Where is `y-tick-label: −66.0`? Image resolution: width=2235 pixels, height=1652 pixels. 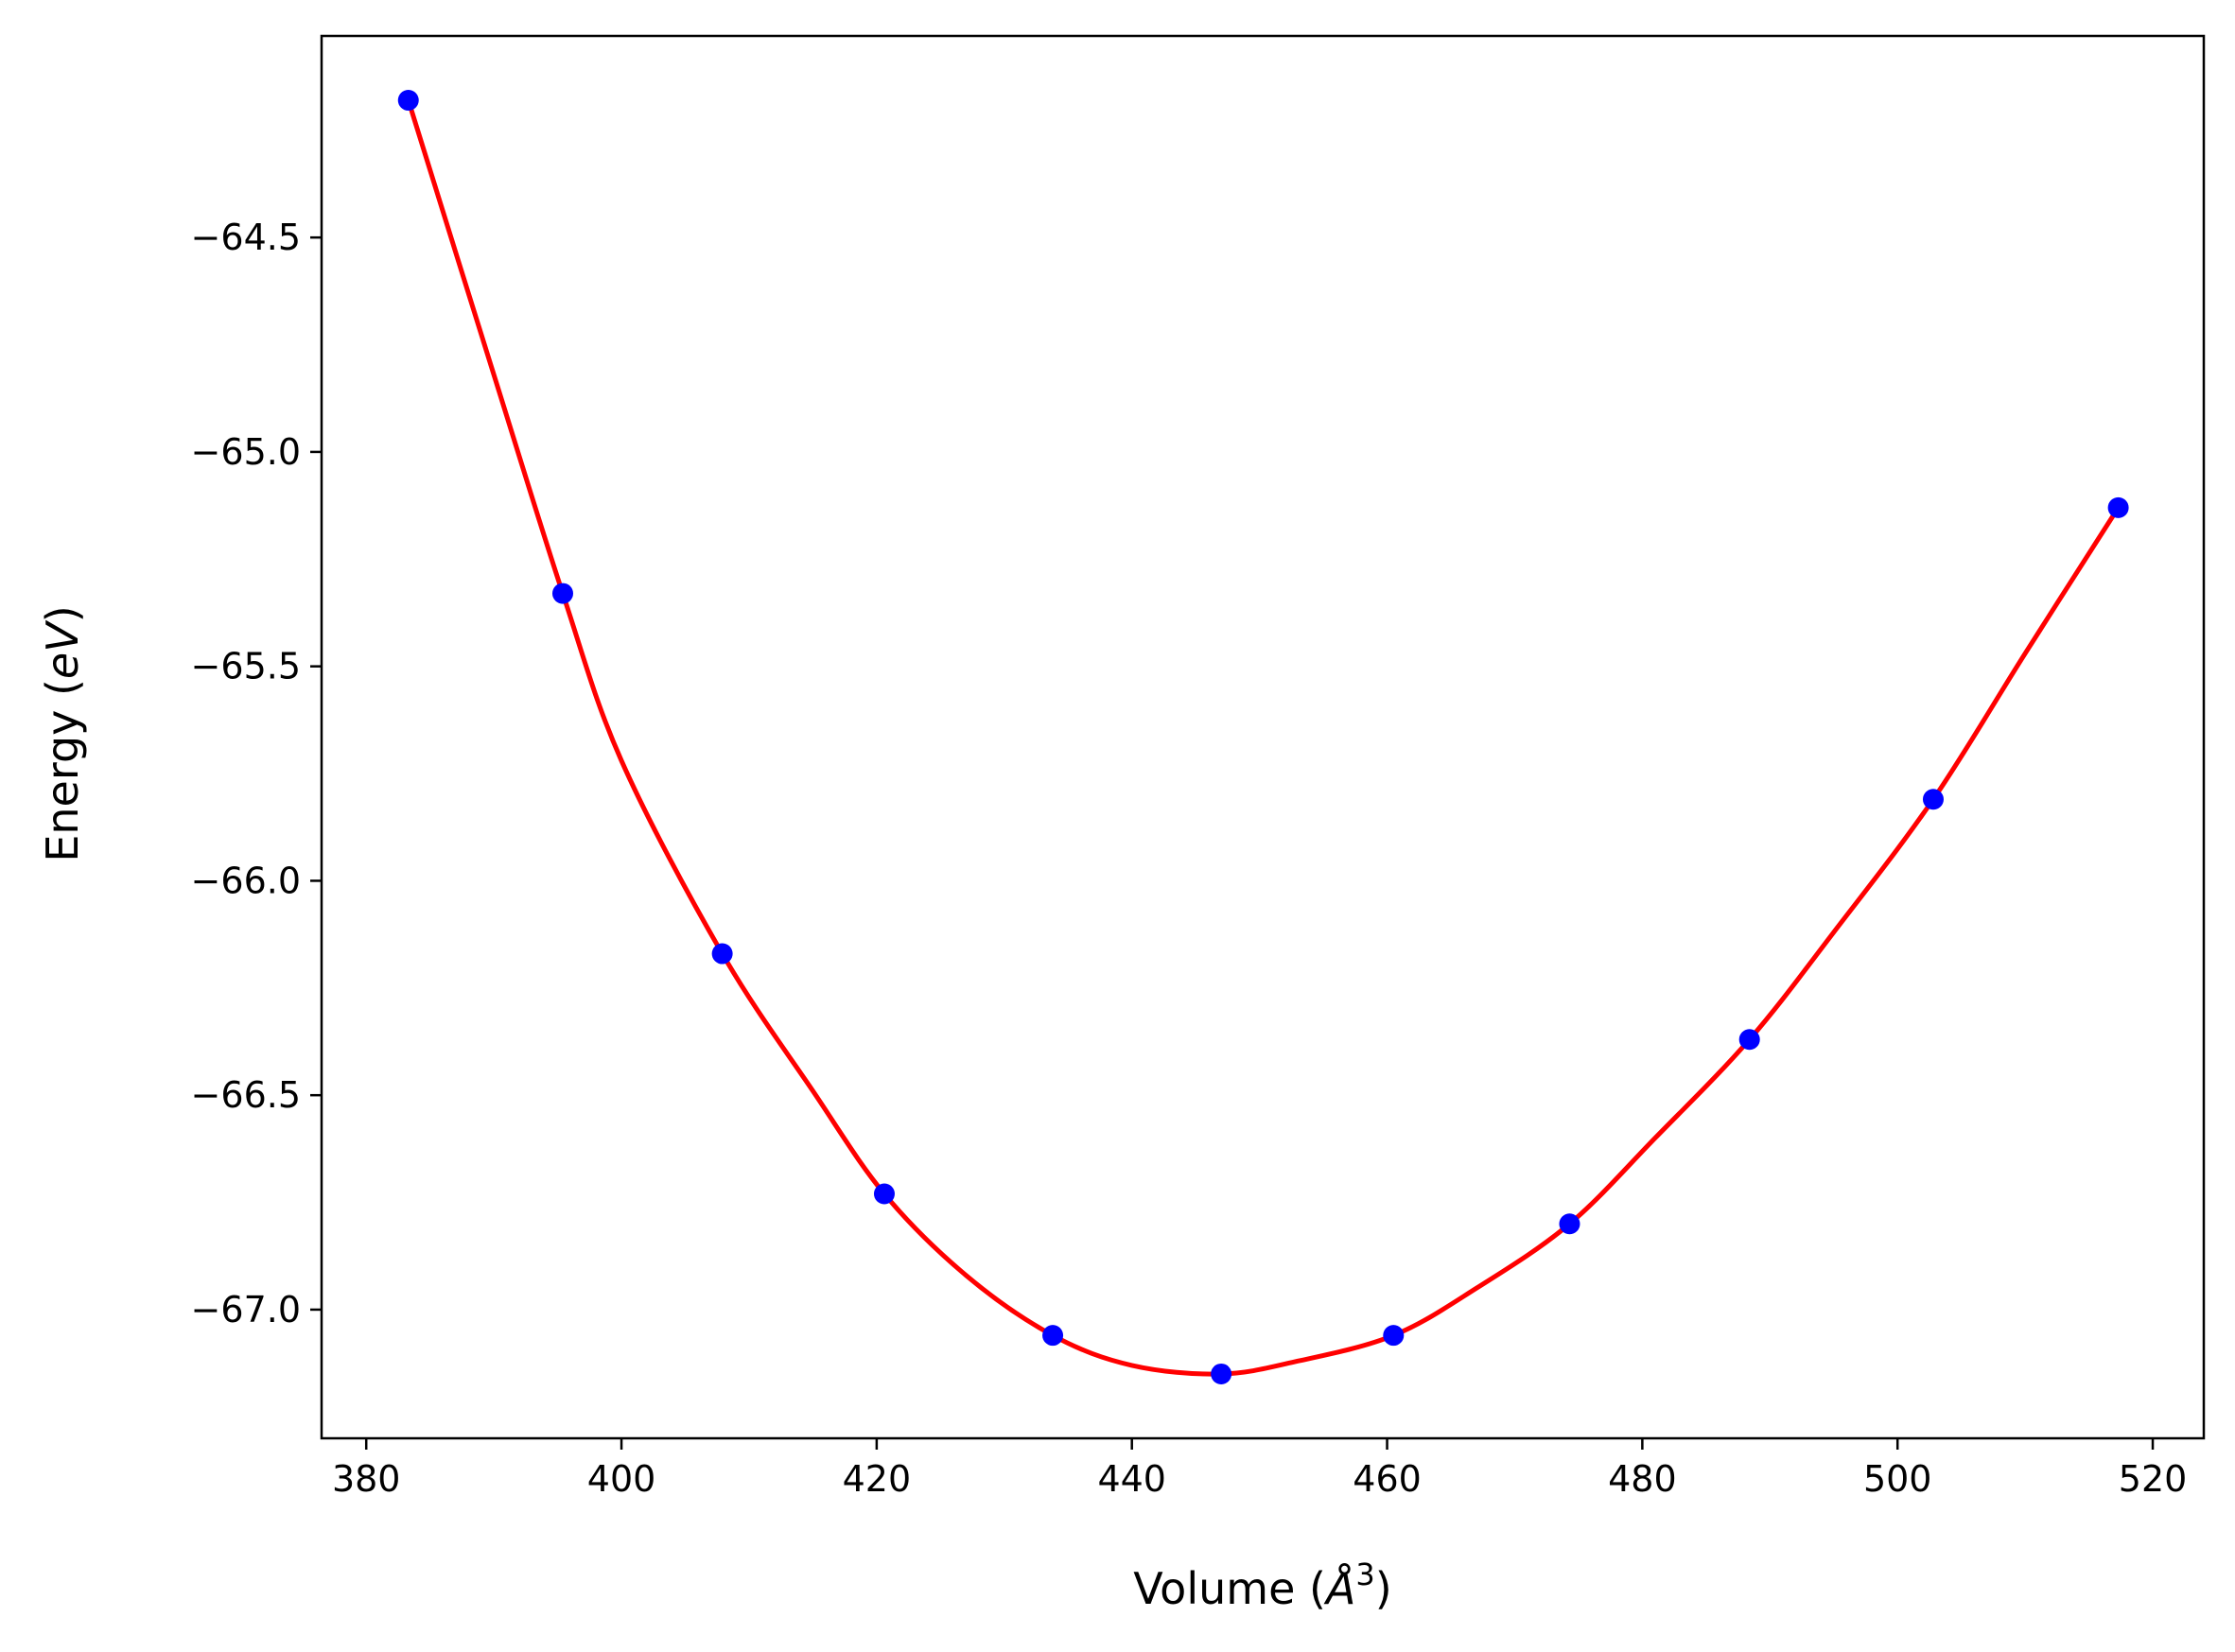
y-tick-label: −66.0 is located at coordinates (246, 881).